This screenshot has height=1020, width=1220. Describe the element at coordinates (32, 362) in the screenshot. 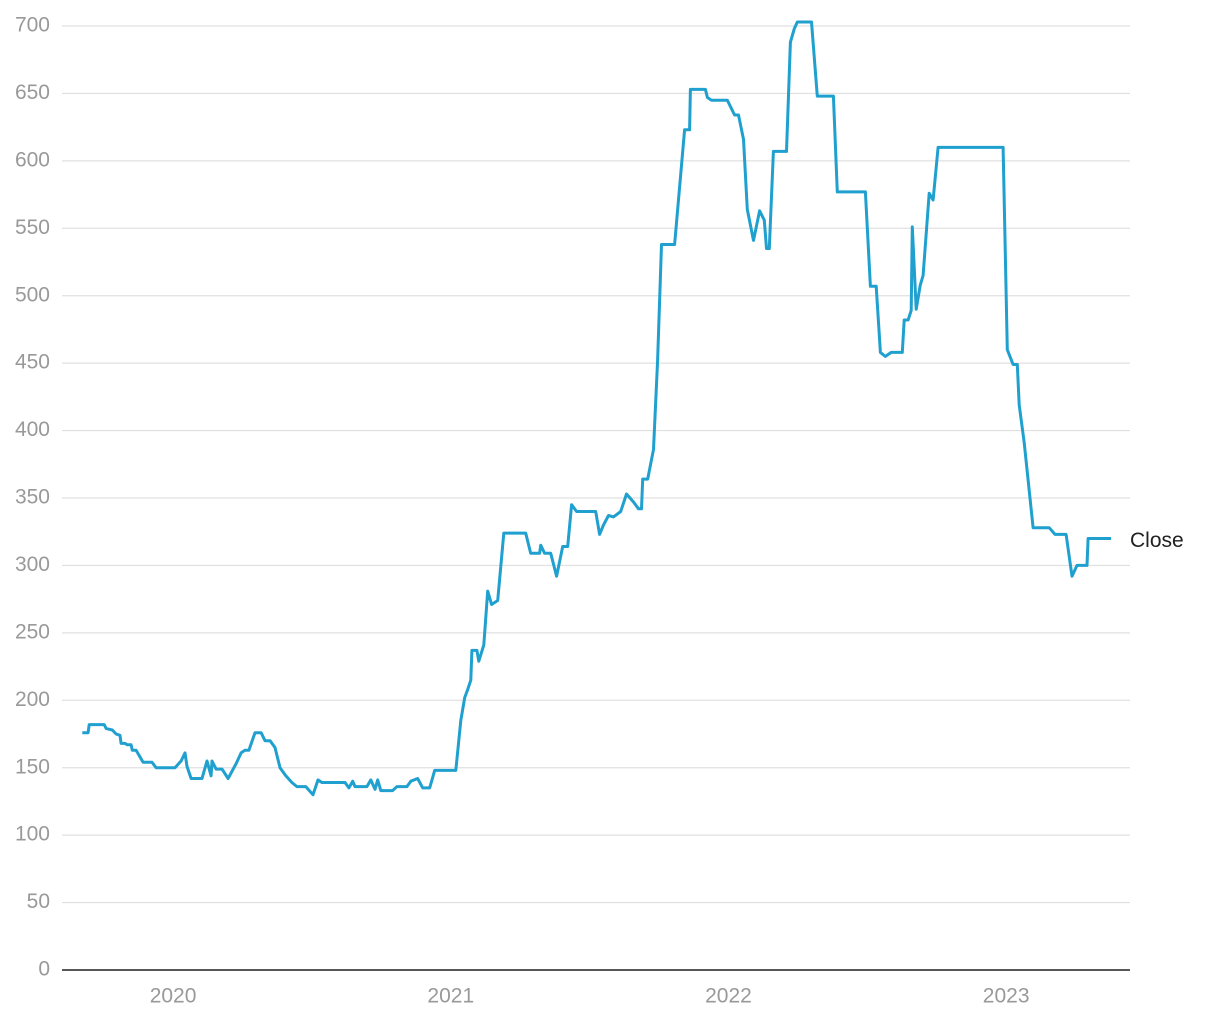

I see `y-tick-label: 450` at that location.